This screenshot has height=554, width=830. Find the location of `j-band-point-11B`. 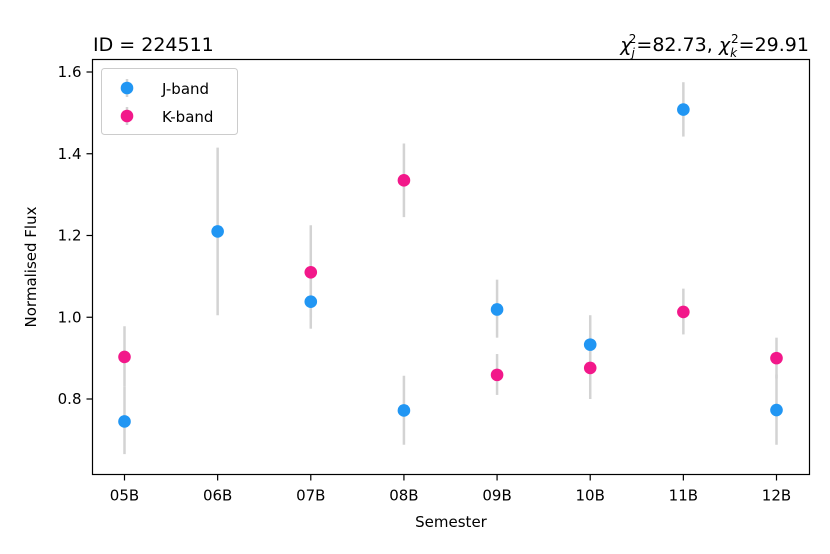

j-band-point-11B is located at coordinates (683, 109).